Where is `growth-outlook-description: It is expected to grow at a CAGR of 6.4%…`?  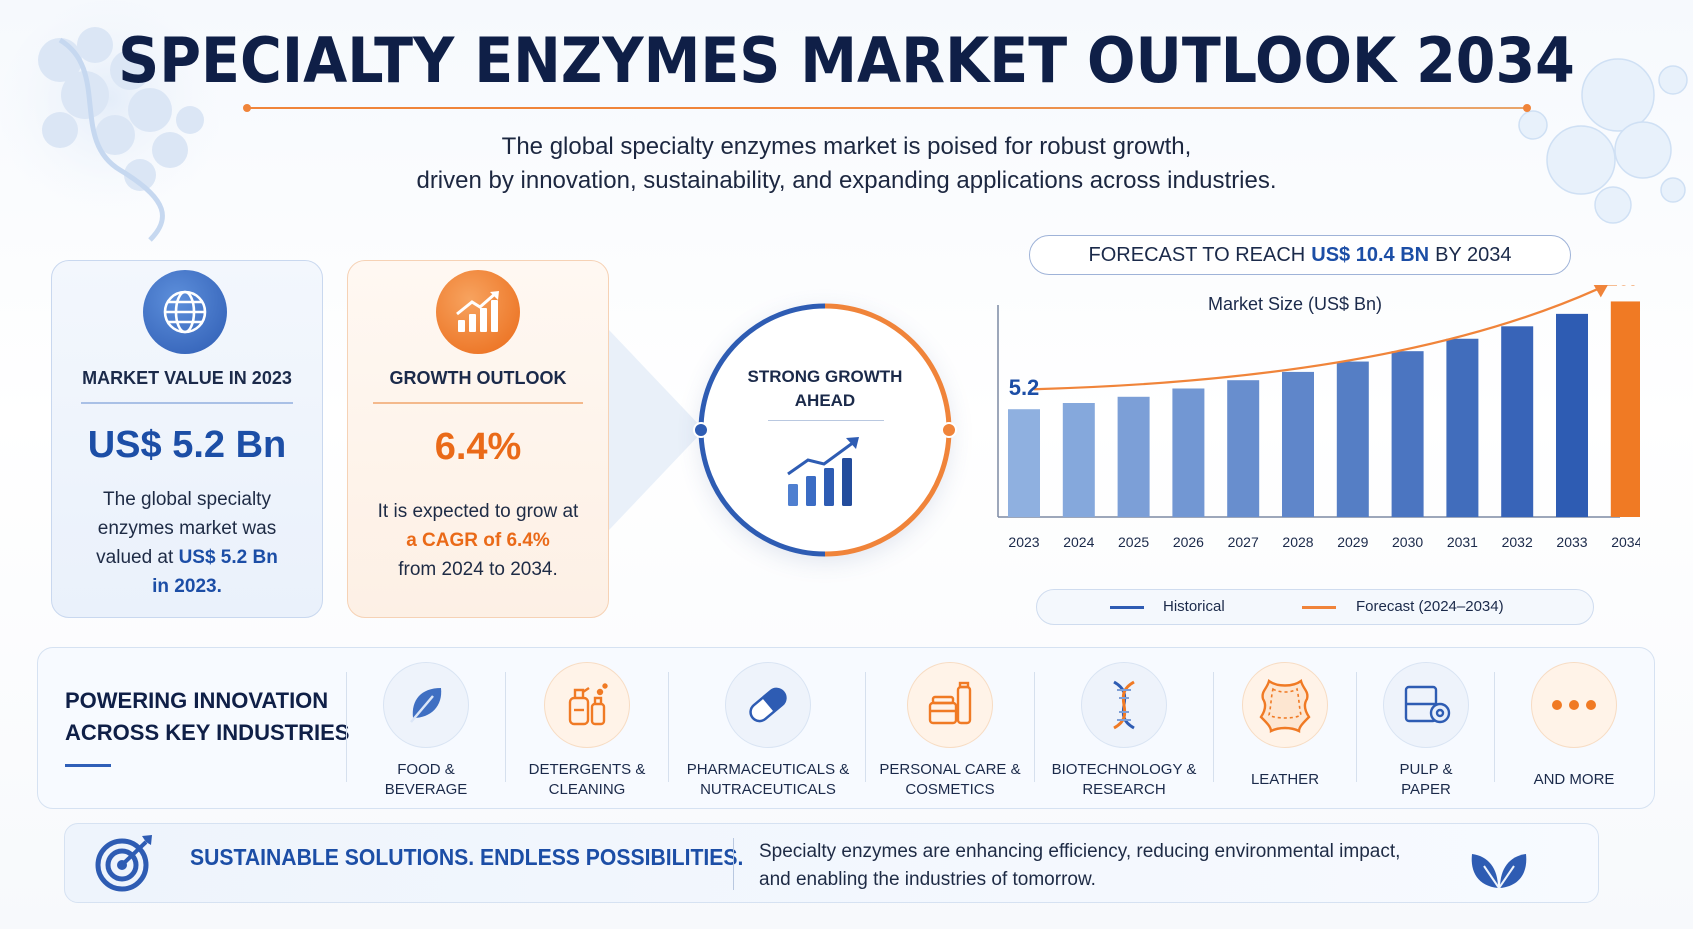 growth-outlook-description: It is expected to grow at a CAGR of 6.4%… is located at coordinates (478, 540).